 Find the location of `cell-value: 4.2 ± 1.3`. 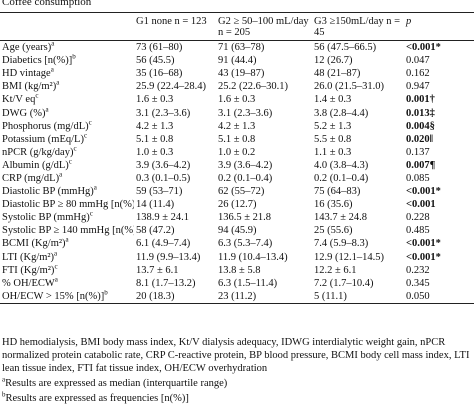

cell-value: 4.2 ± 1.3 is located at coordinates (237, 126).